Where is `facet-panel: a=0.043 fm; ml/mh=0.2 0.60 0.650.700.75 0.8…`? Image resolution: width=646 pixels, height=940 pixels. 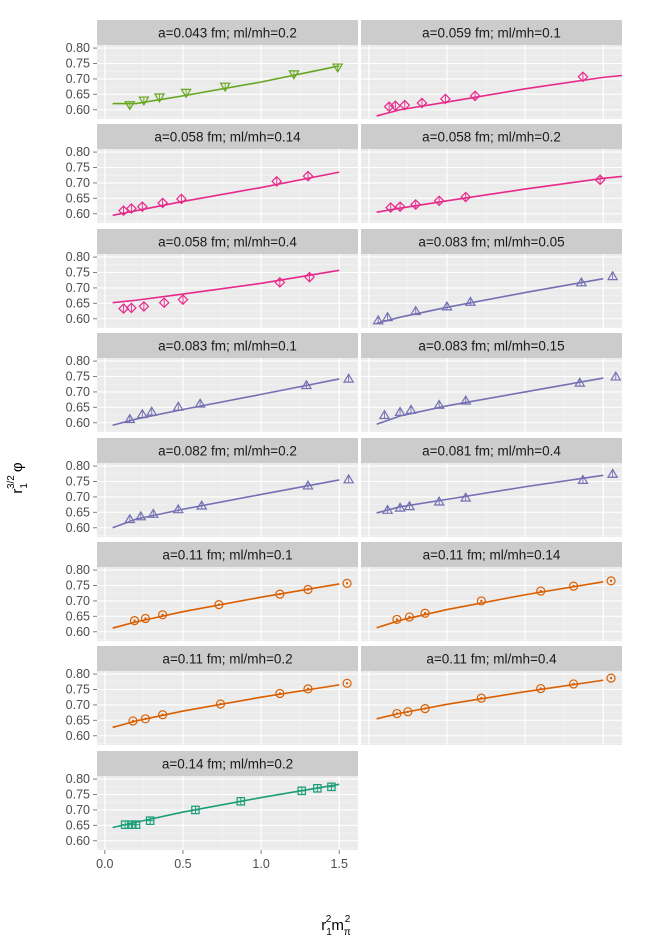 facet-panel: a=0.043 fm; ml/mh=0.2 0.60 0.650.700.75 0.8… is located at coordinates (212, 69).